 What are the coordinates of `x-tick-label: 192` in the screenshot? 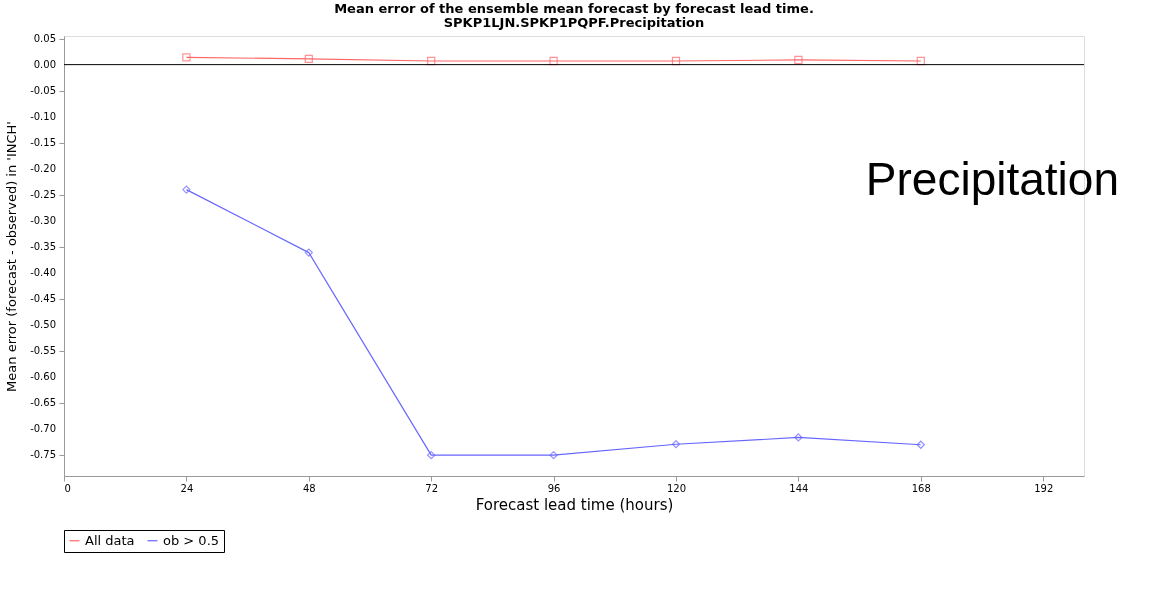 It's located at (1044, 488).